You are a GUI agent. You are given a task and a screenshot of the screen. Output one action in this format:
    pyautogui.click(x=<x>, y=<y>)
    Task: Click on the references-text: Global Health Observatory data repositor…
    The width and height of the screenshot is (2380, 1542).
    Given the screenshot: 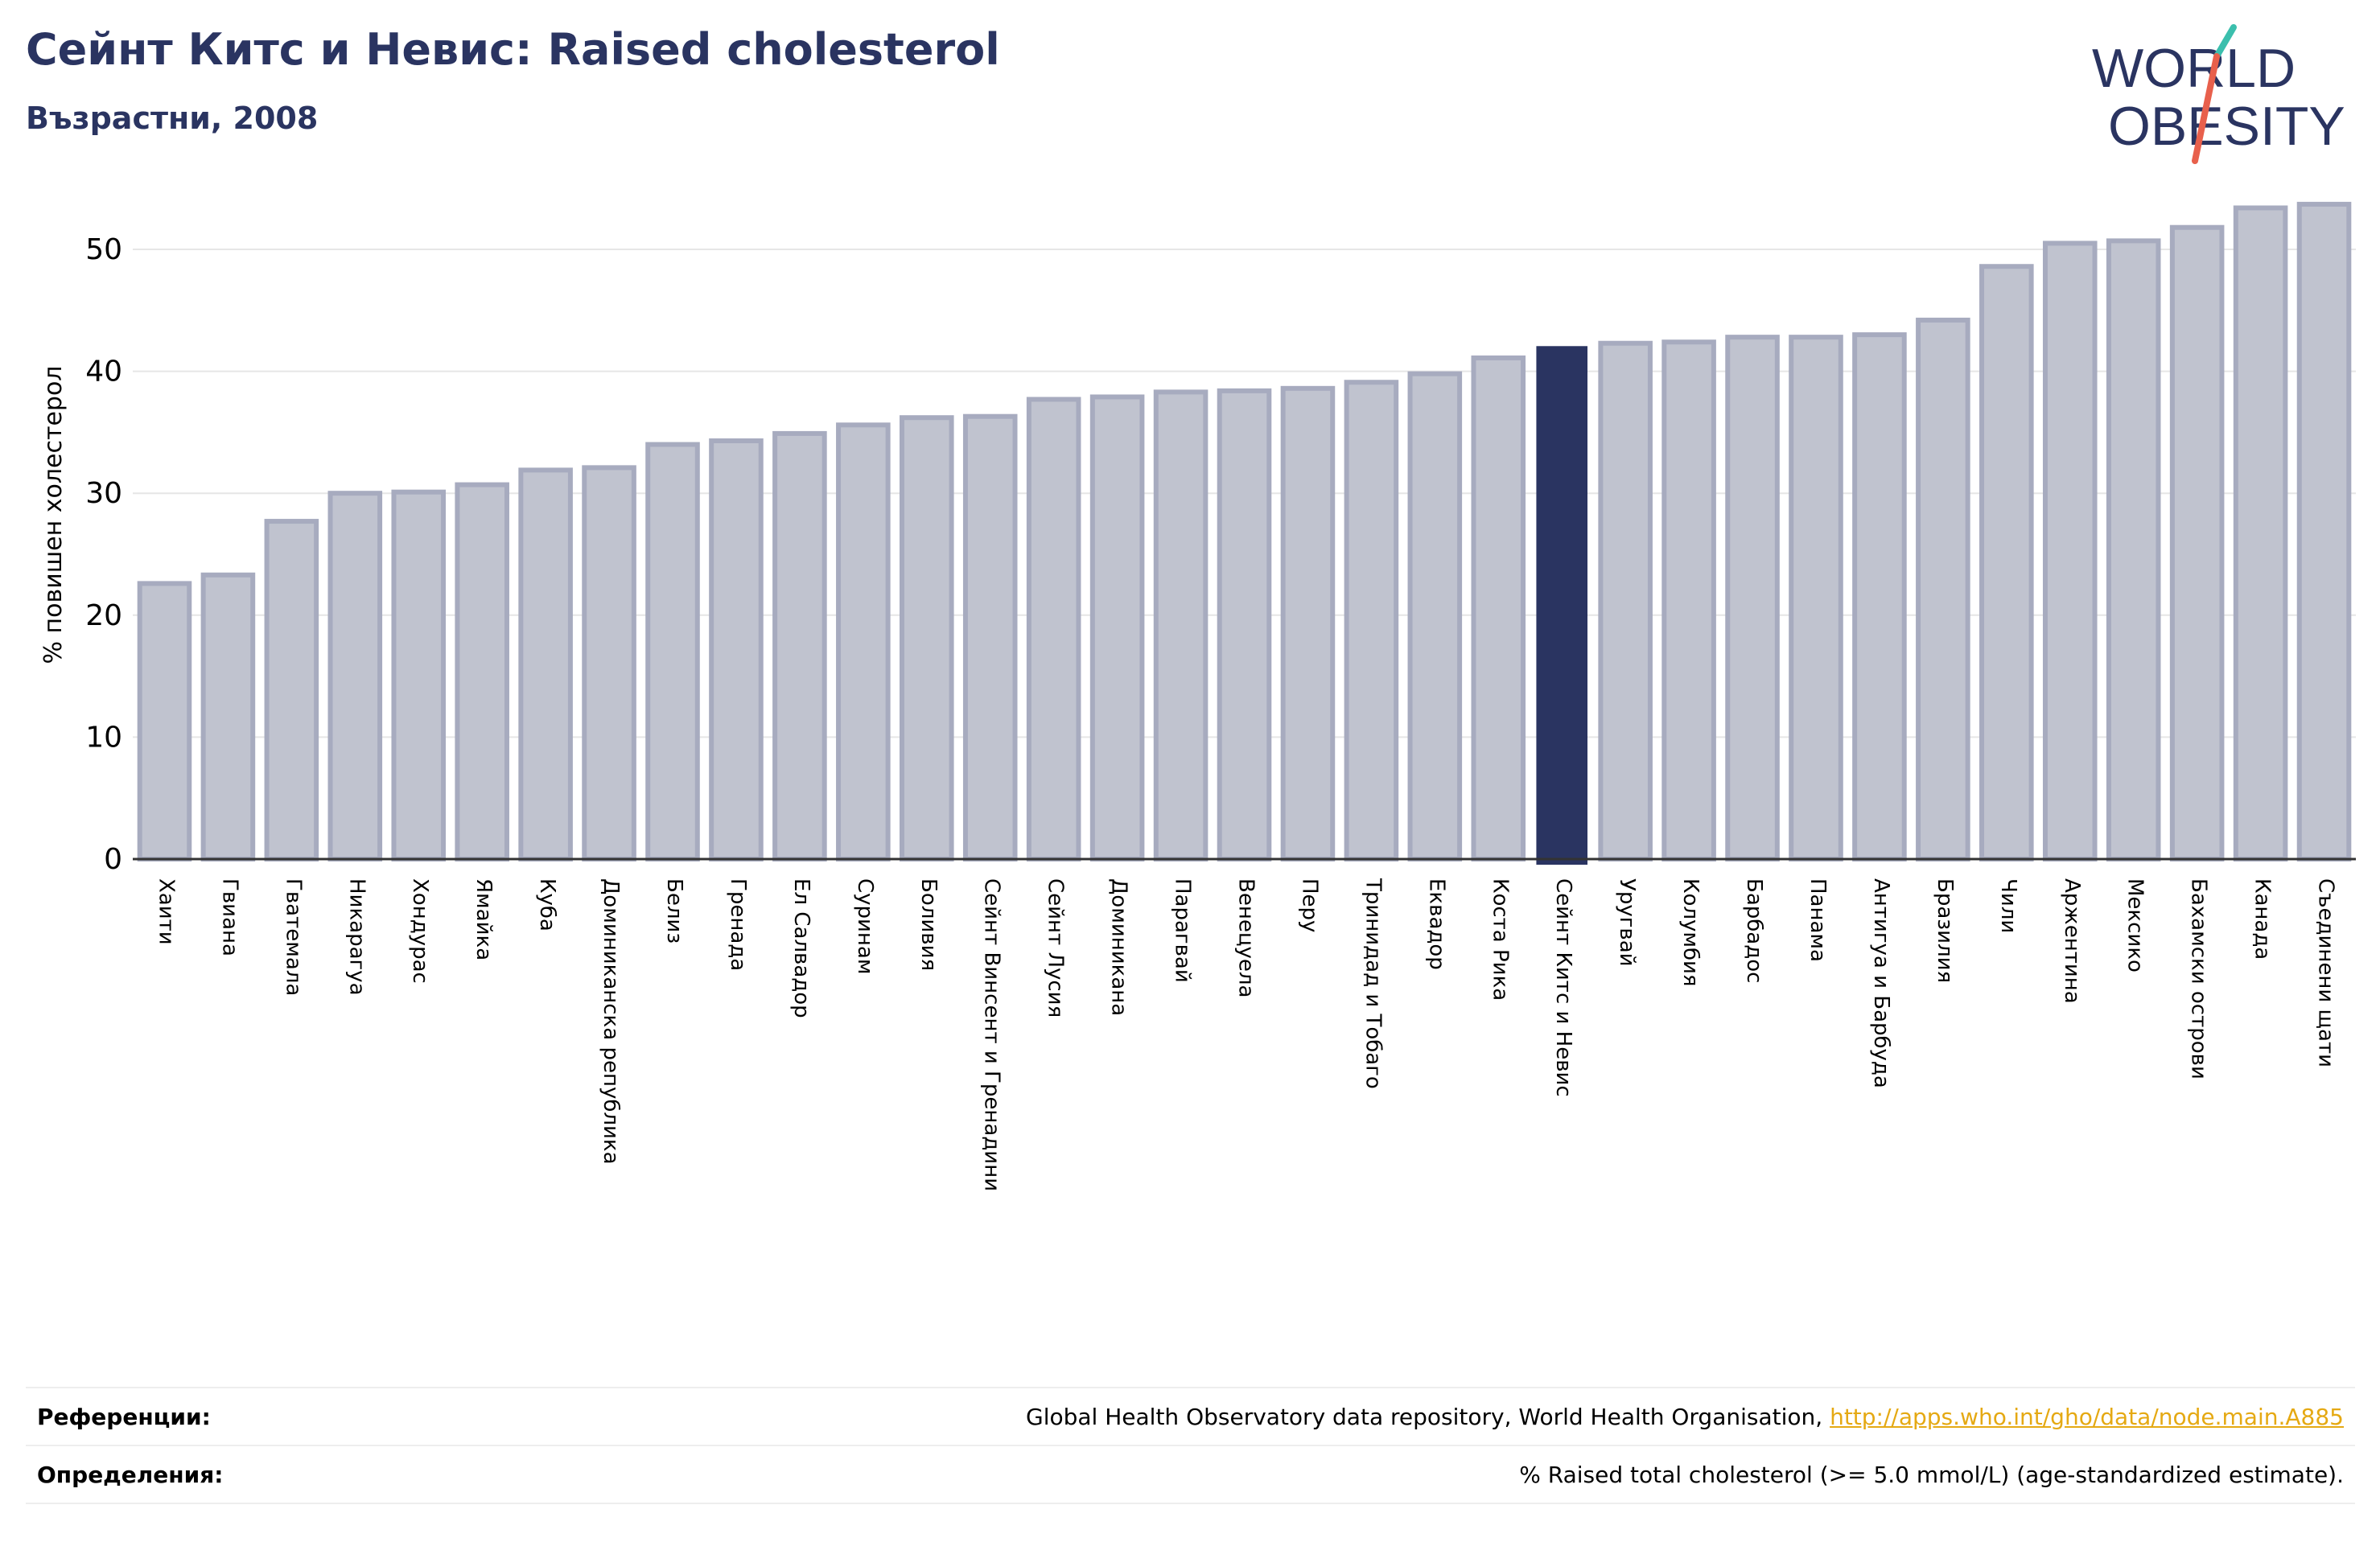 What is the action you would take?
    pyautogui.click(x=1428, y=1416)
    